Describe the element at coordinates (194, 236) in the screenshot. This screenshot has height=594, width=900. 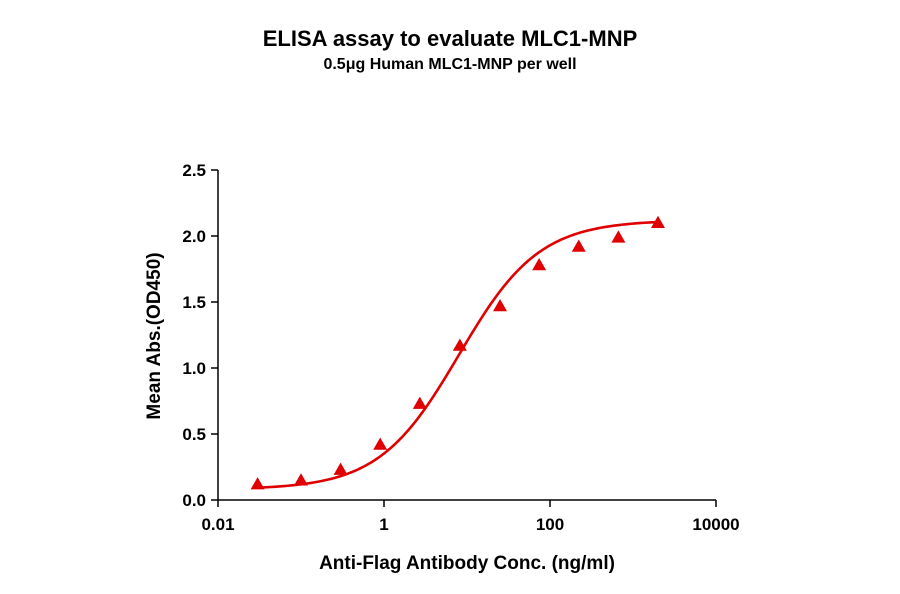
I see `y-tick-label: 2.0` at that location.